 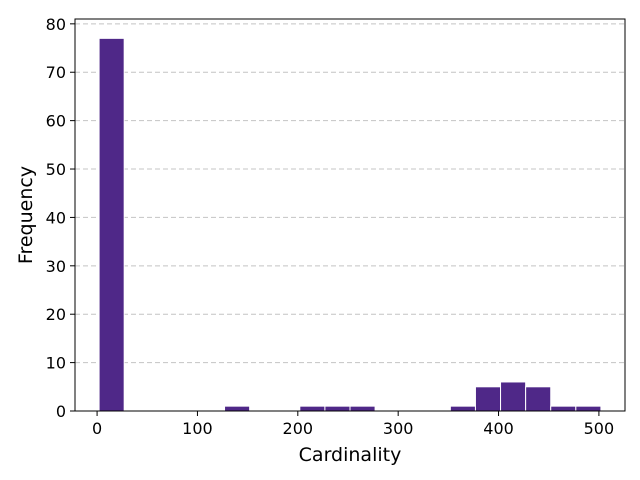 I want to click on y-axis-label: Frequency, so click(x=26, y=215).